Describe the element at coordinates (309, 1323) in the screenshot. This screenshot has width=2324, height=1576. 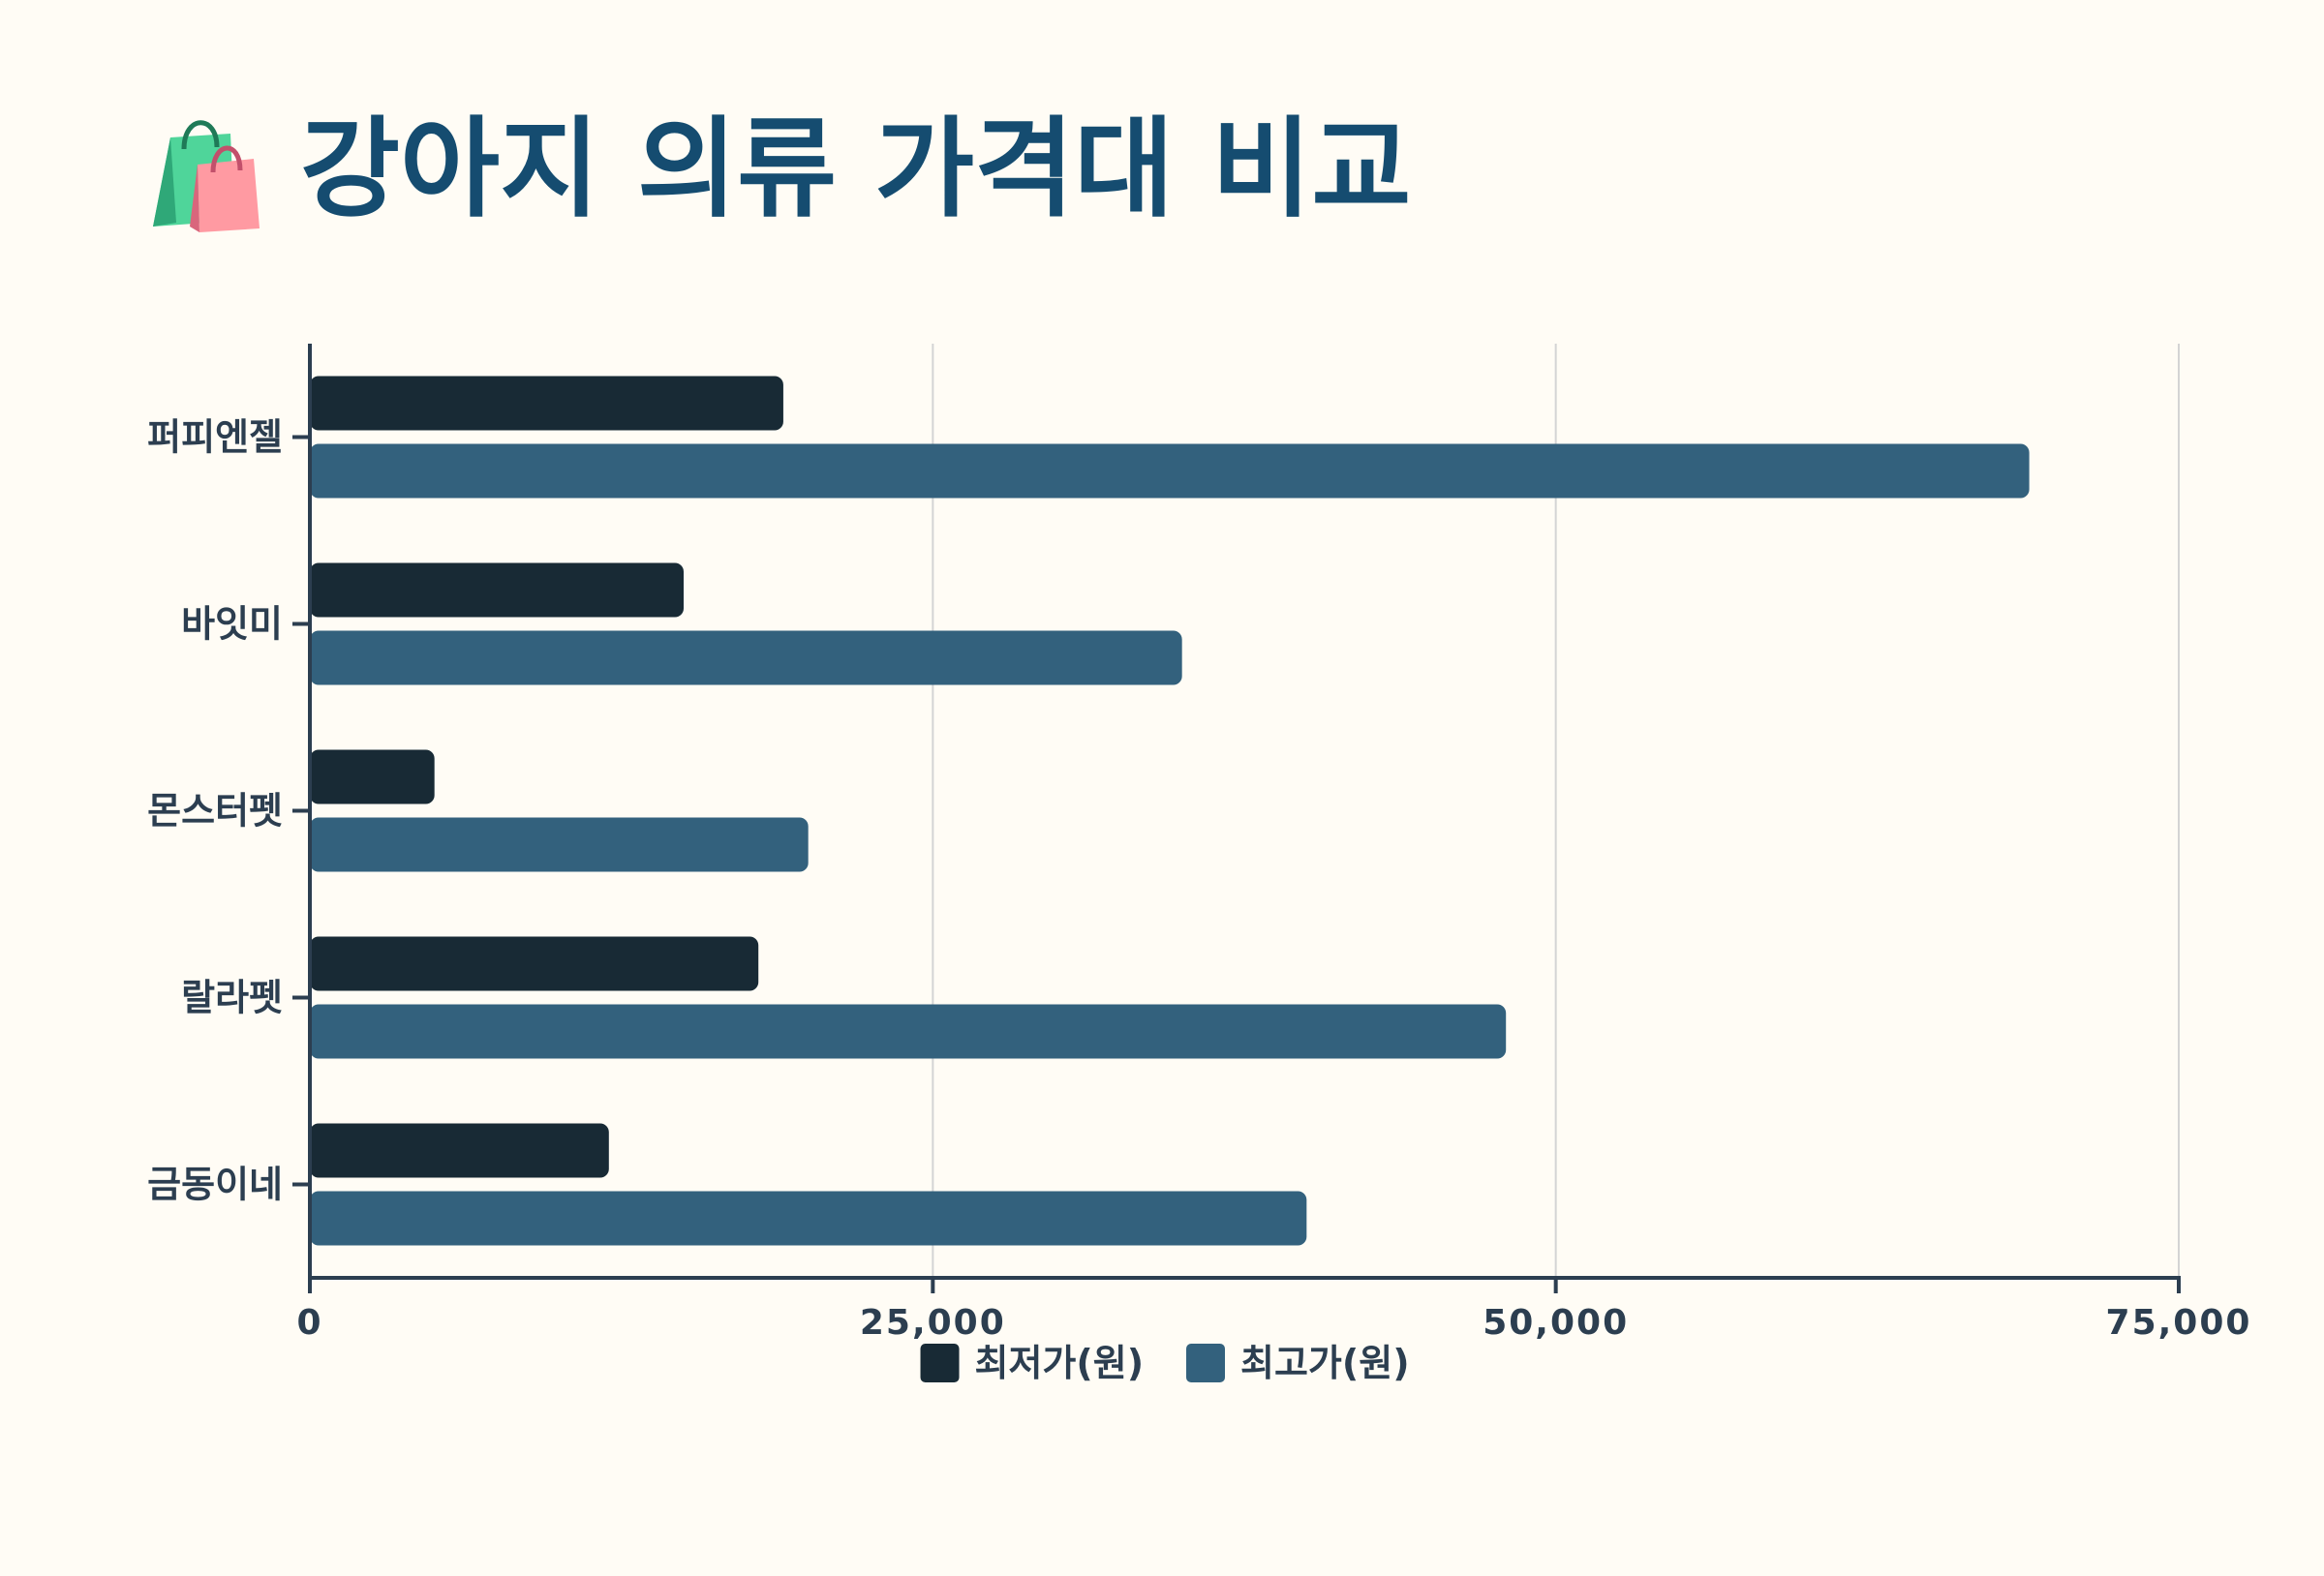
I see `x-tick-label: 0` at that location.